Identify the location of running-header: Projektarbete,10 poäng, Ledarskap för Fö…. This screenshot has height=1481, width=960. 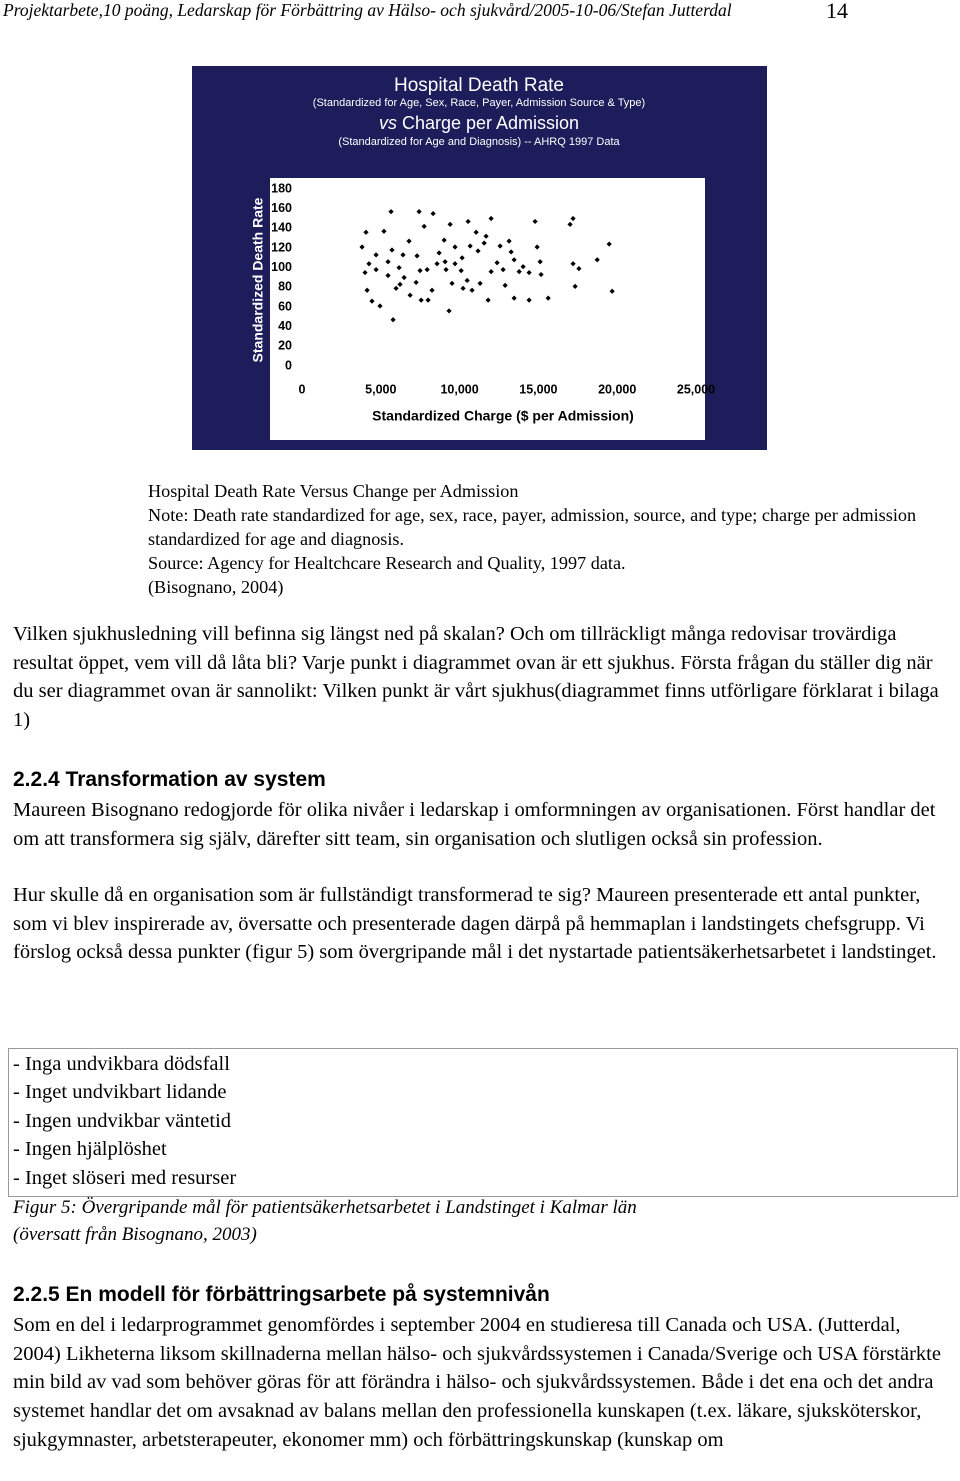
(367, 10).